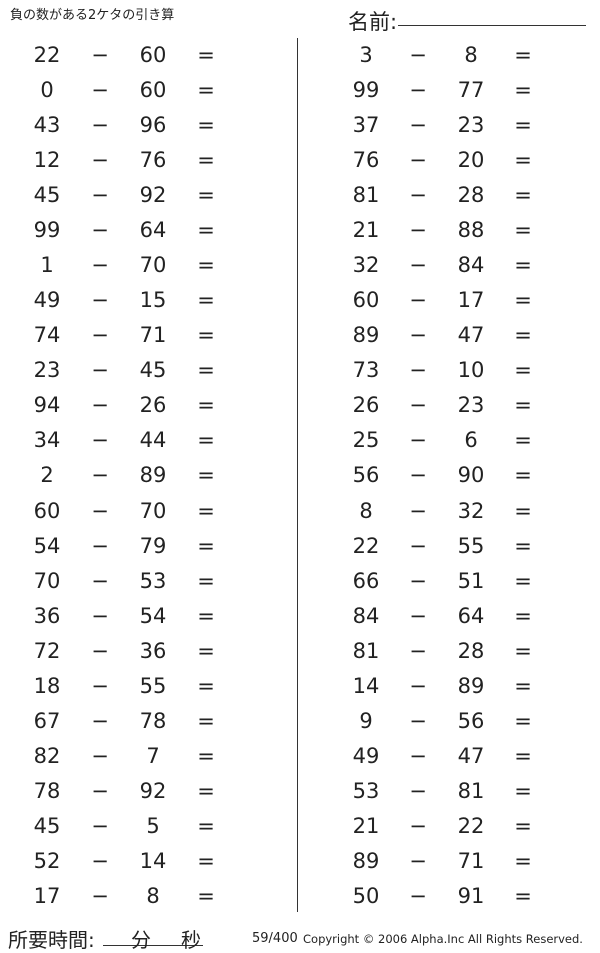 Image resolution: width=600 pixels, height=953 pixels. I want to click on minuend: 18, so click(47, 685).